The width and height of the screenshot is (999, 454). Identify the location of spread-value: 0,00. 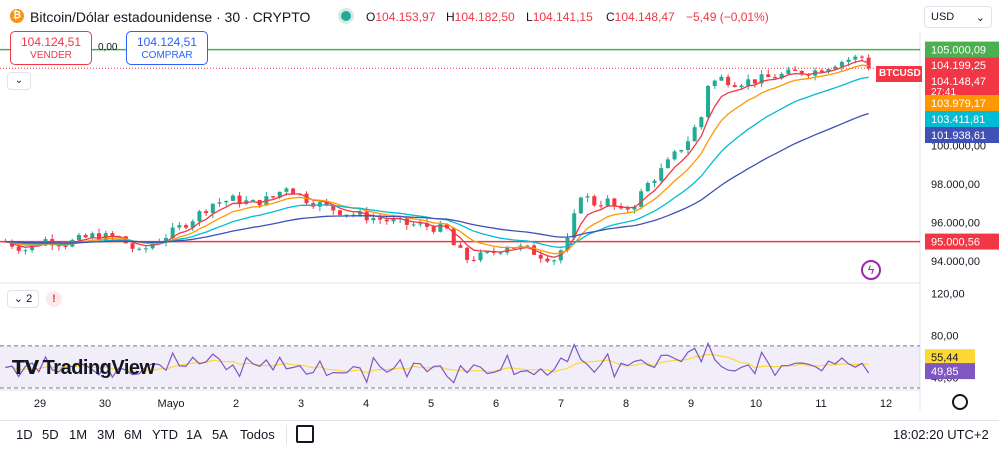
(108, 47).